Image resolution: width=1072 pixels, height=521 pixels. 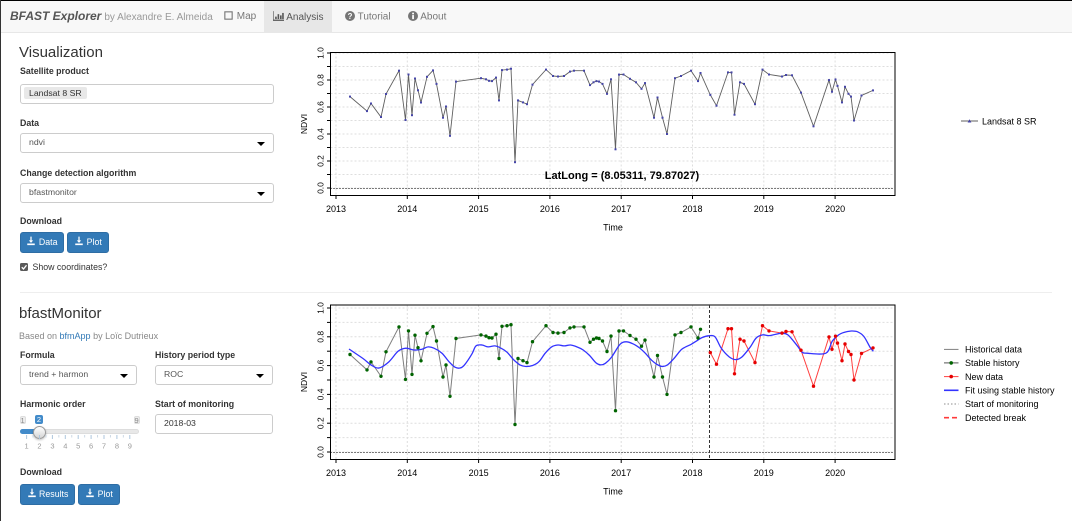 What do you see at coordinates (984, 377) in the screenshot?
I see `svg-text: New data` at bounding box center [984, 377].